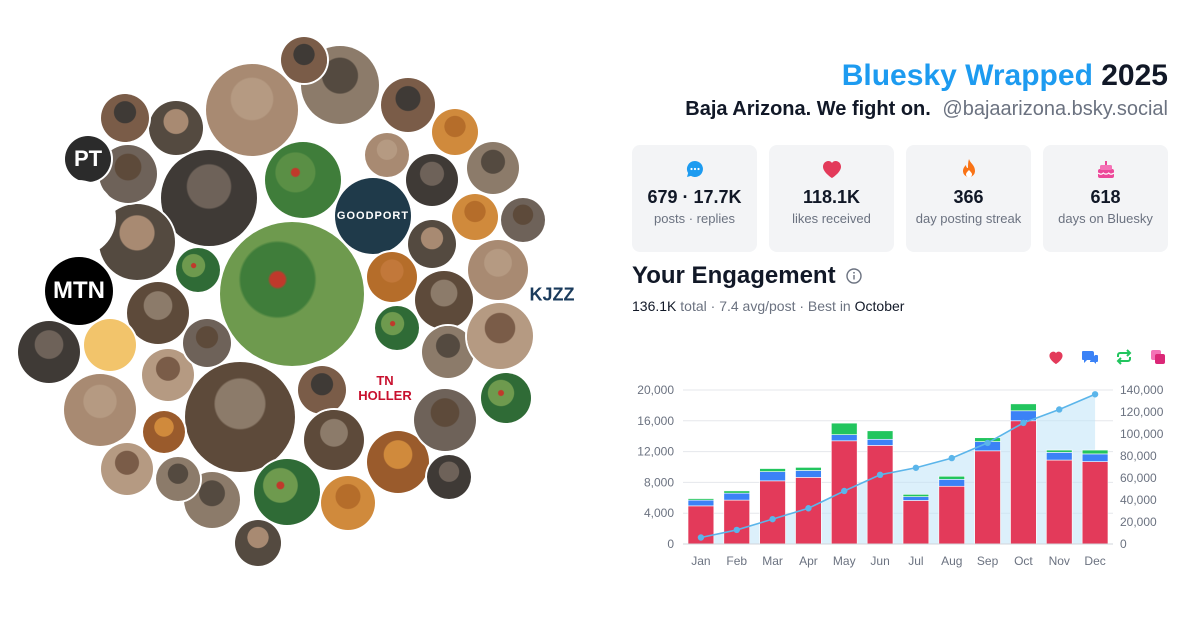  Describe the element at coordinates (772, 561) in the screenshot. I see `x-tick-label: Mar` at that location.